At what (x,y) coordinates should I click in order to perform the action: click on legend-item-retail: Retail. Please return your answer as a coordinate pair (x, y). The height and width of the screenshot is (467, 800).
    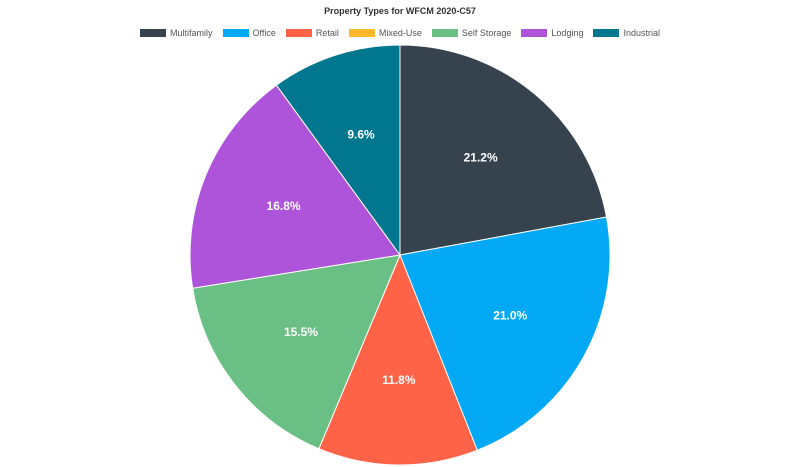
    Looking at the image, I should click on (312, 33).